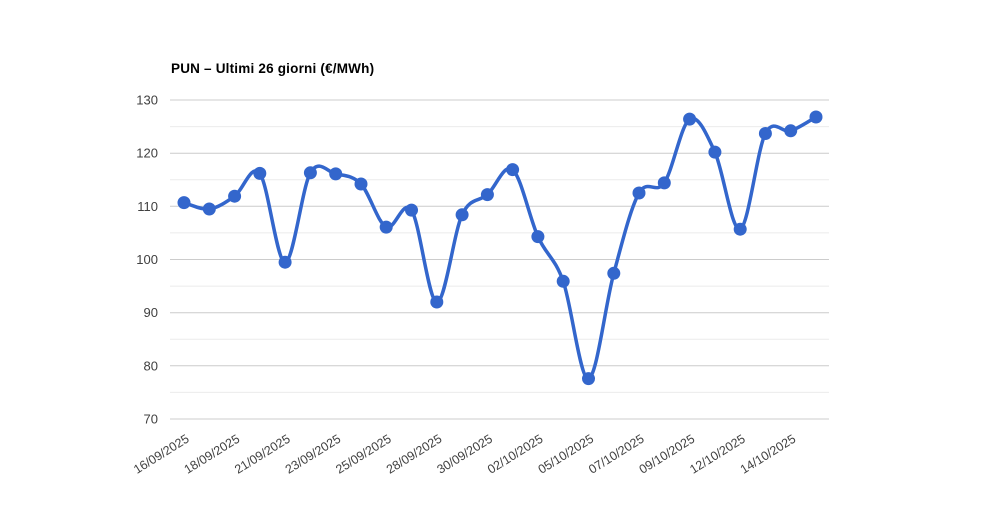 The image size is (1000, 520). I want to click on x-axis-tick-label: 02/10/2025, so click(515, 454).